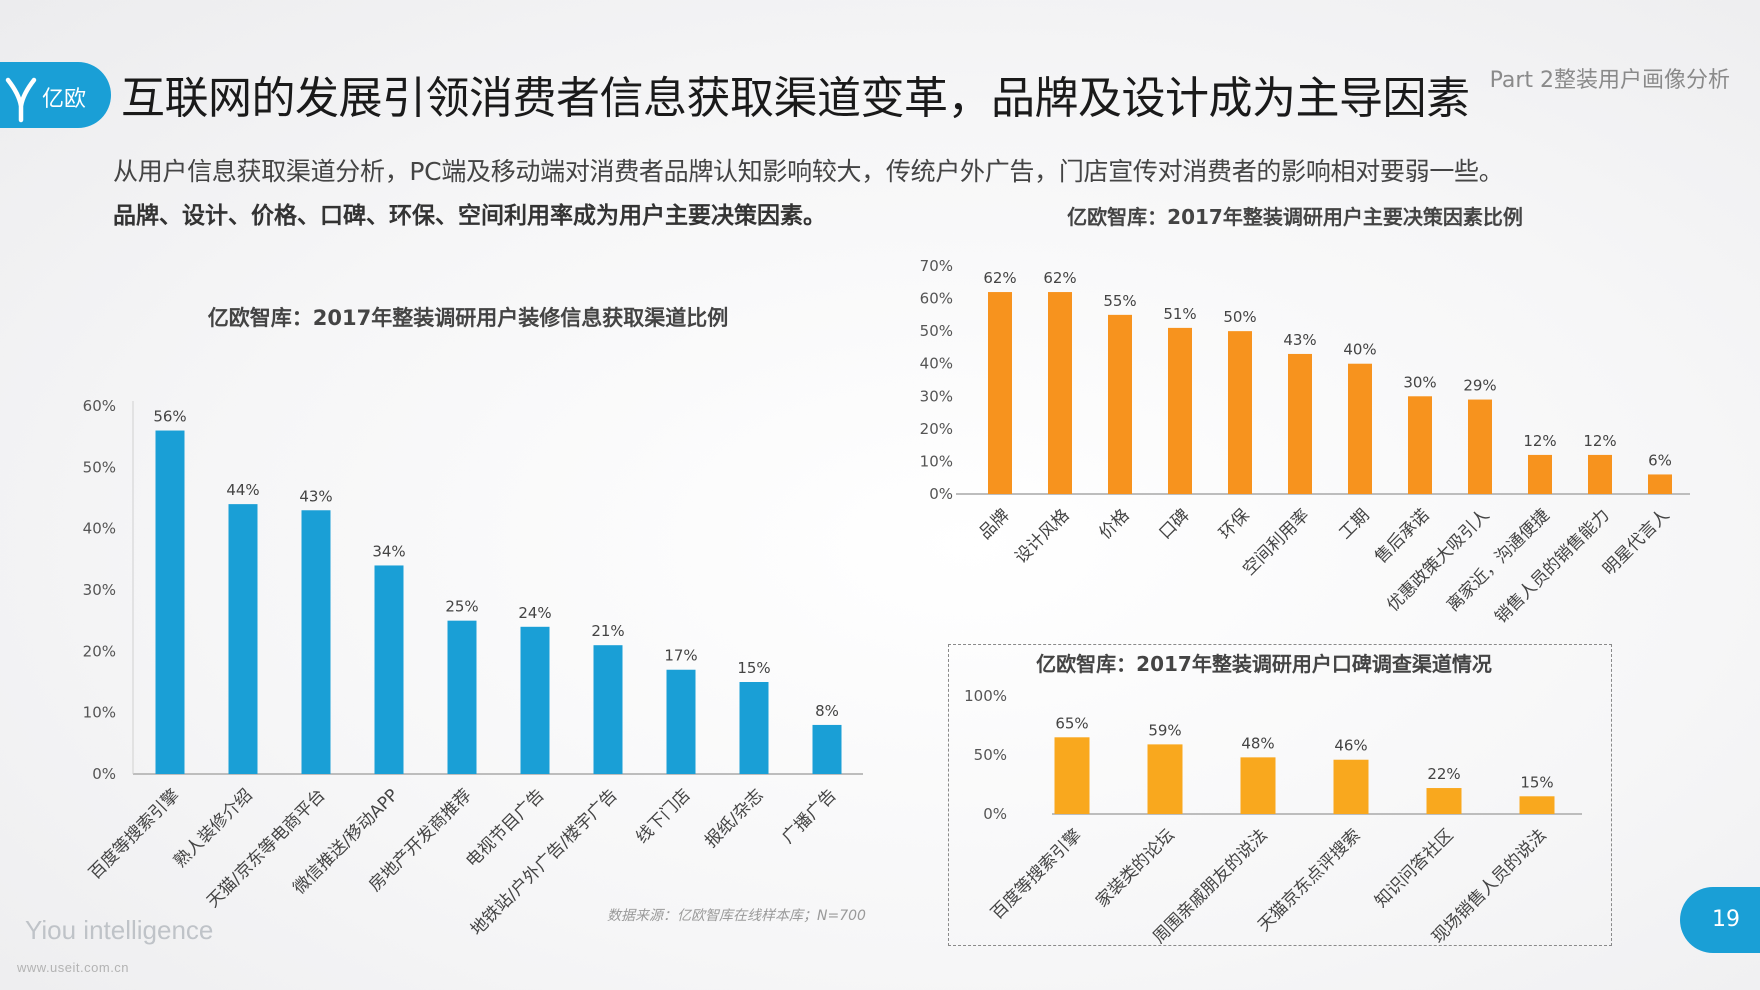  Describe the element at coordinates (1234, 524) in the screenshot. I see `factors-category-label: 环保` at that location.